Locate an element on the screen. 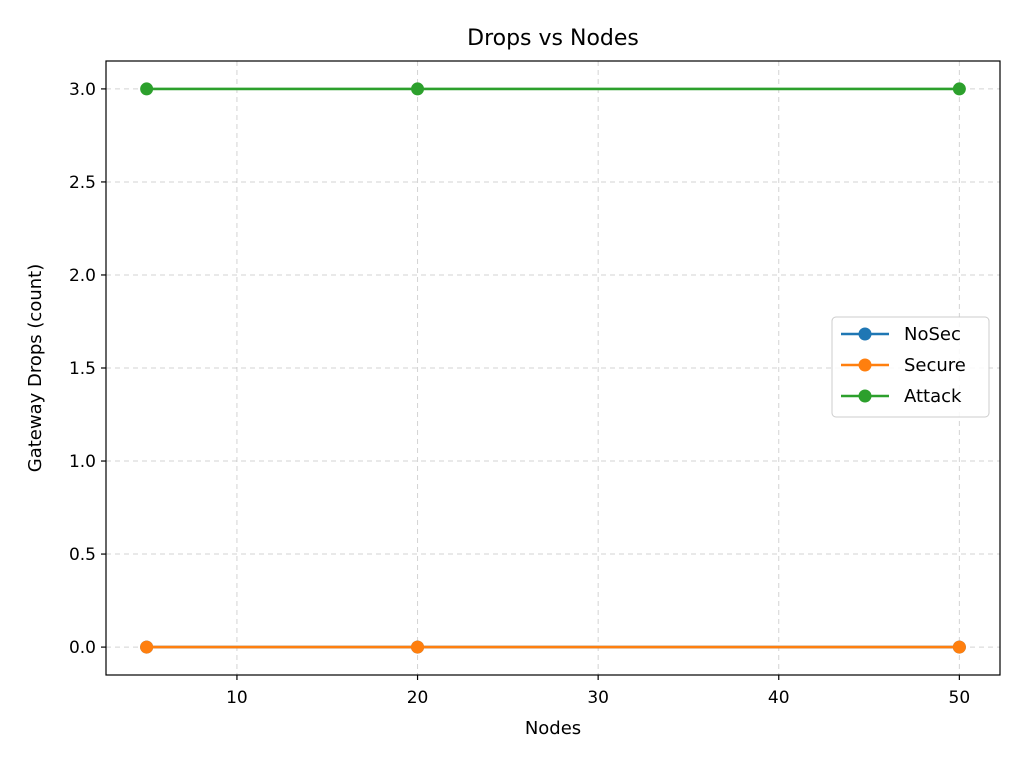 The width and height of the screenshot is (1024, 768). x-axis-label: Nodes is located at coordinates (553, 728).